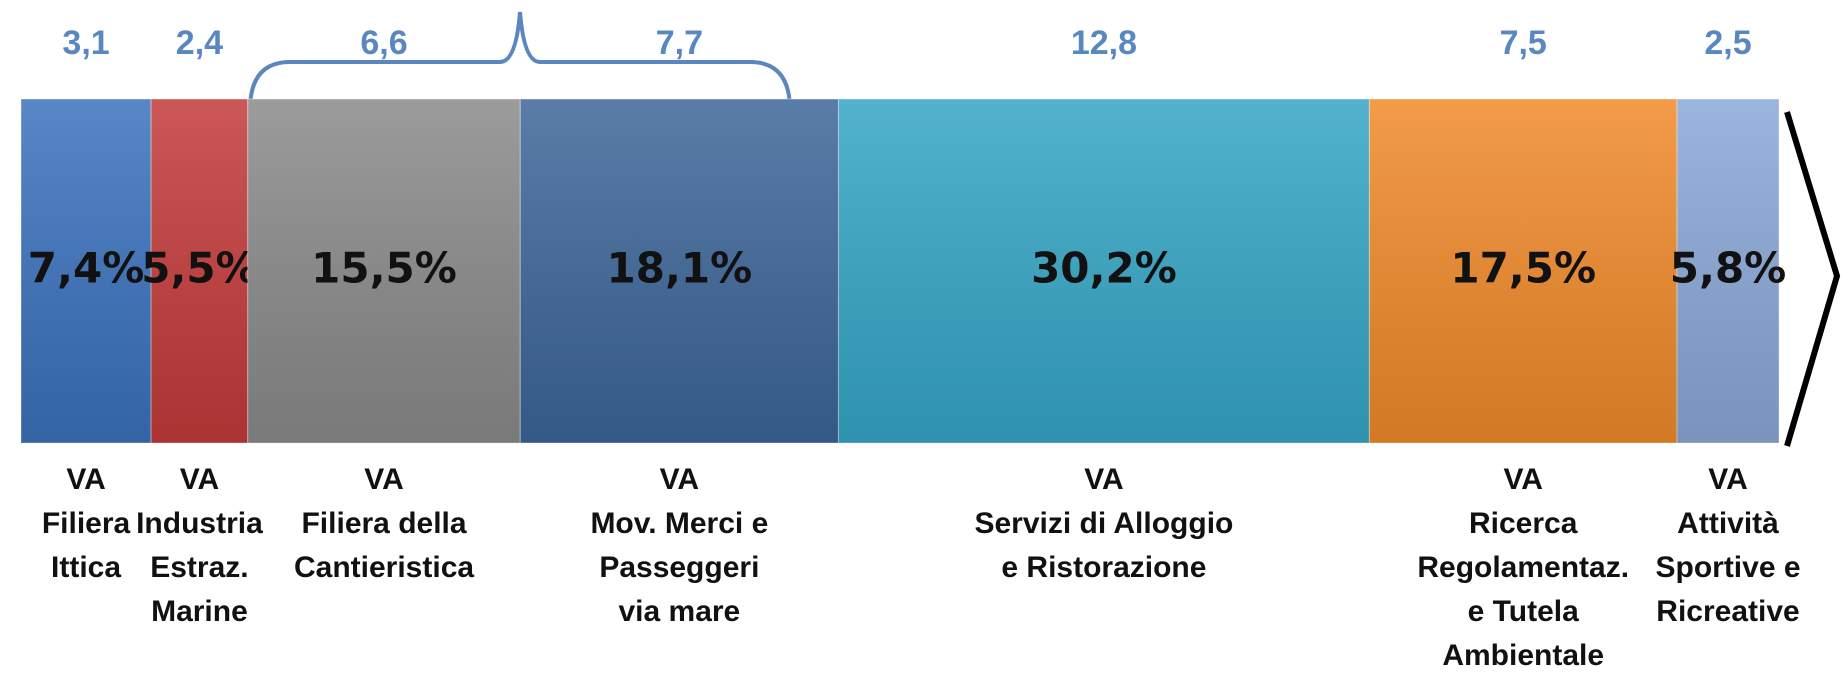  I want to click on value-label: 5,8%, so click(1728, 268).